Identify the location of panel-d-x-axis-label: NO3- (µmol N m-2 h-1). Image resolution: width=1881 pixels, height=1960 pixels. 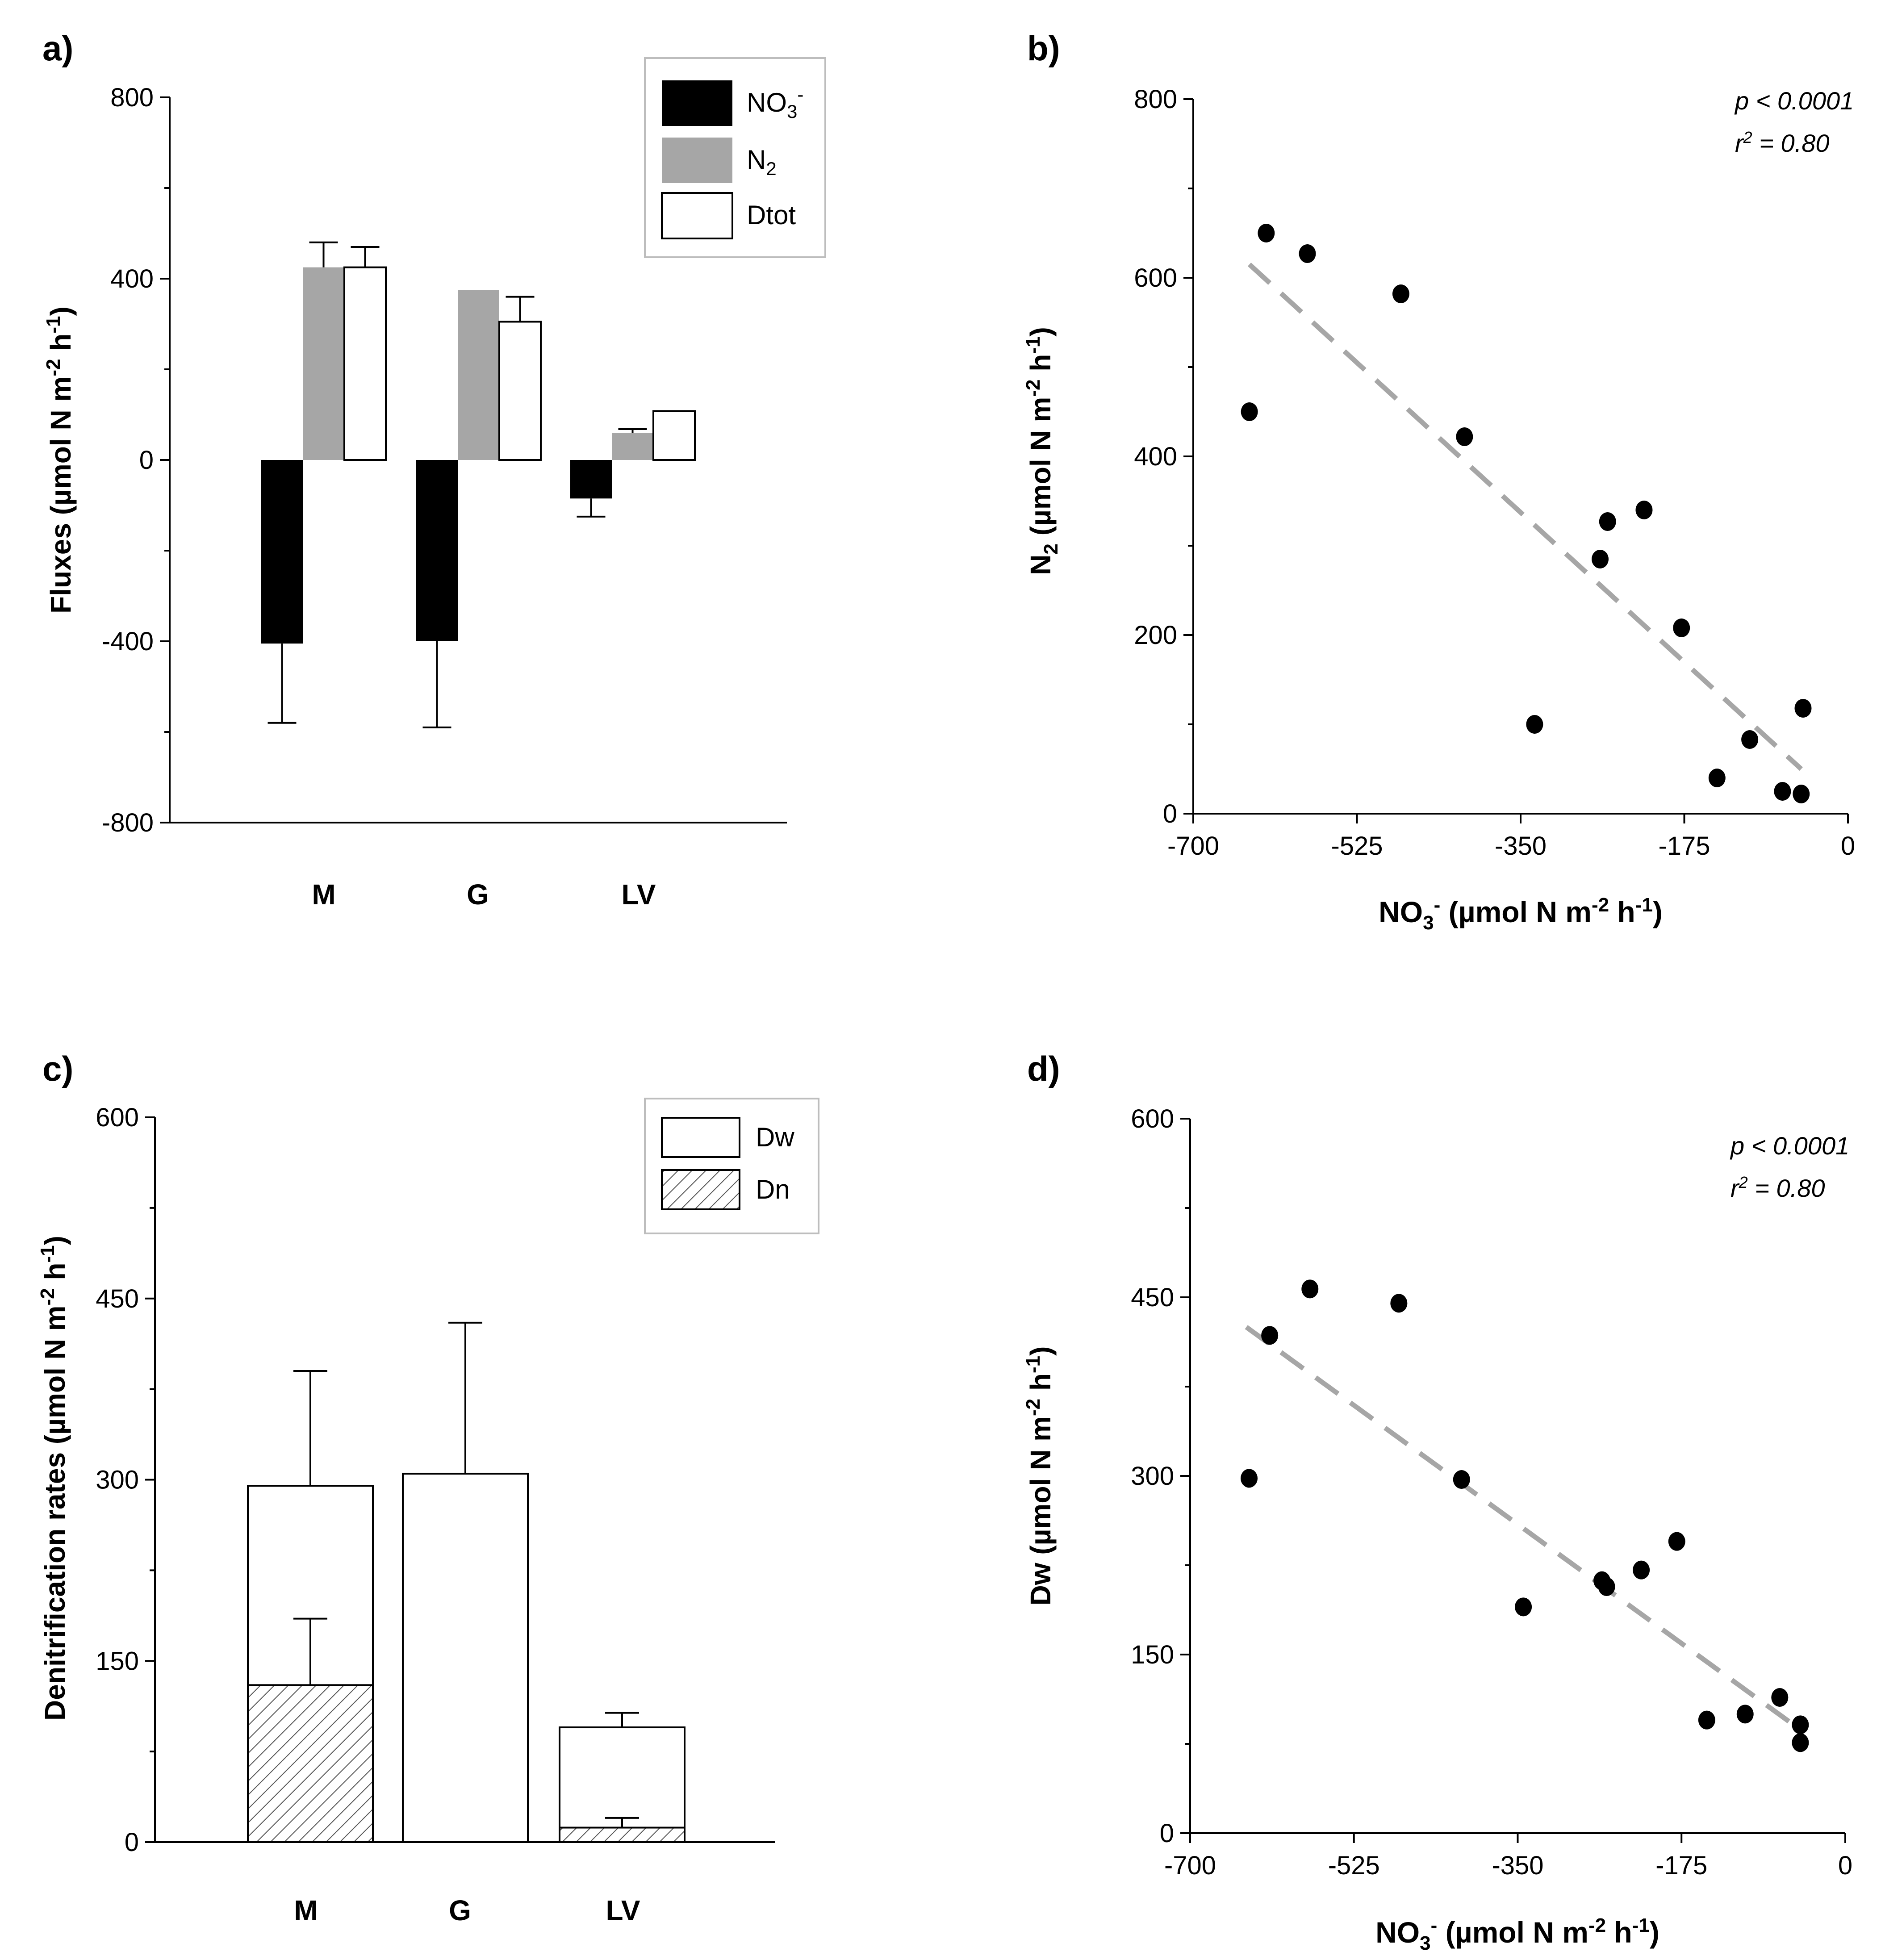
(1517, 1934).